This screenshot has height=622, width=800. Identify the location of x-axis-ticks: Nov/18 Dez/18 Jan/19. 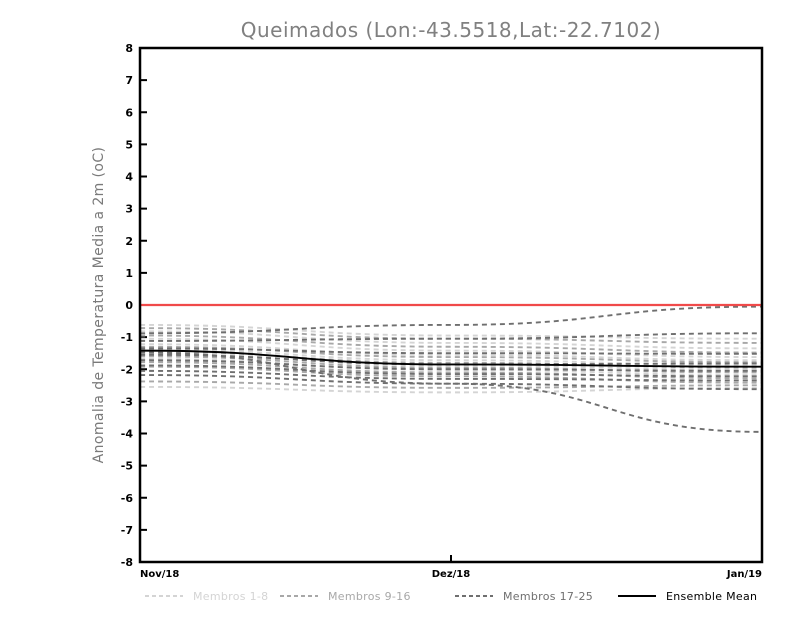
(451, 567).